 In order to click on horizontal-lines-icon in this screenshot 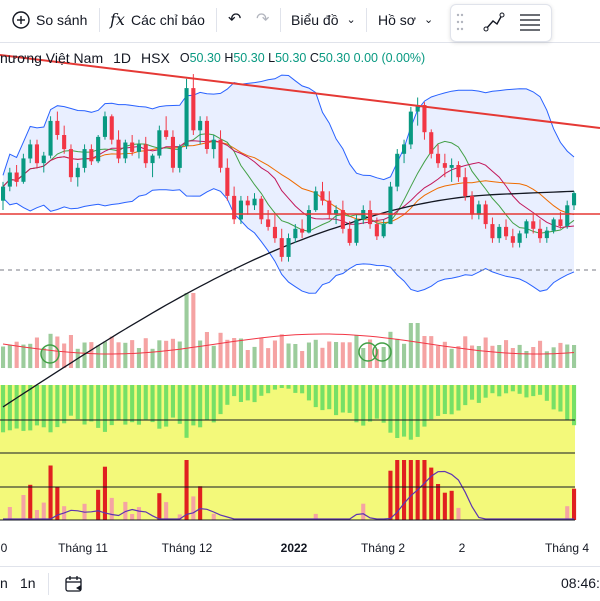, I will do `click(530, 22)`.